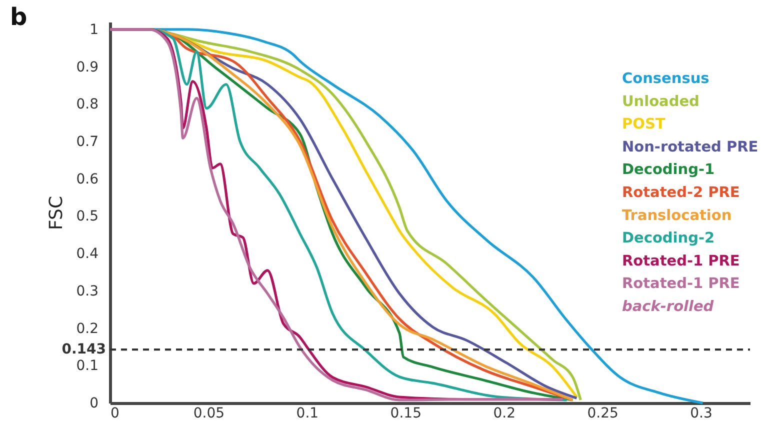 This screenshot has height=423, width=768. I want to click on text: Rotated-1 PRE back-rolled, so click(681, 295).